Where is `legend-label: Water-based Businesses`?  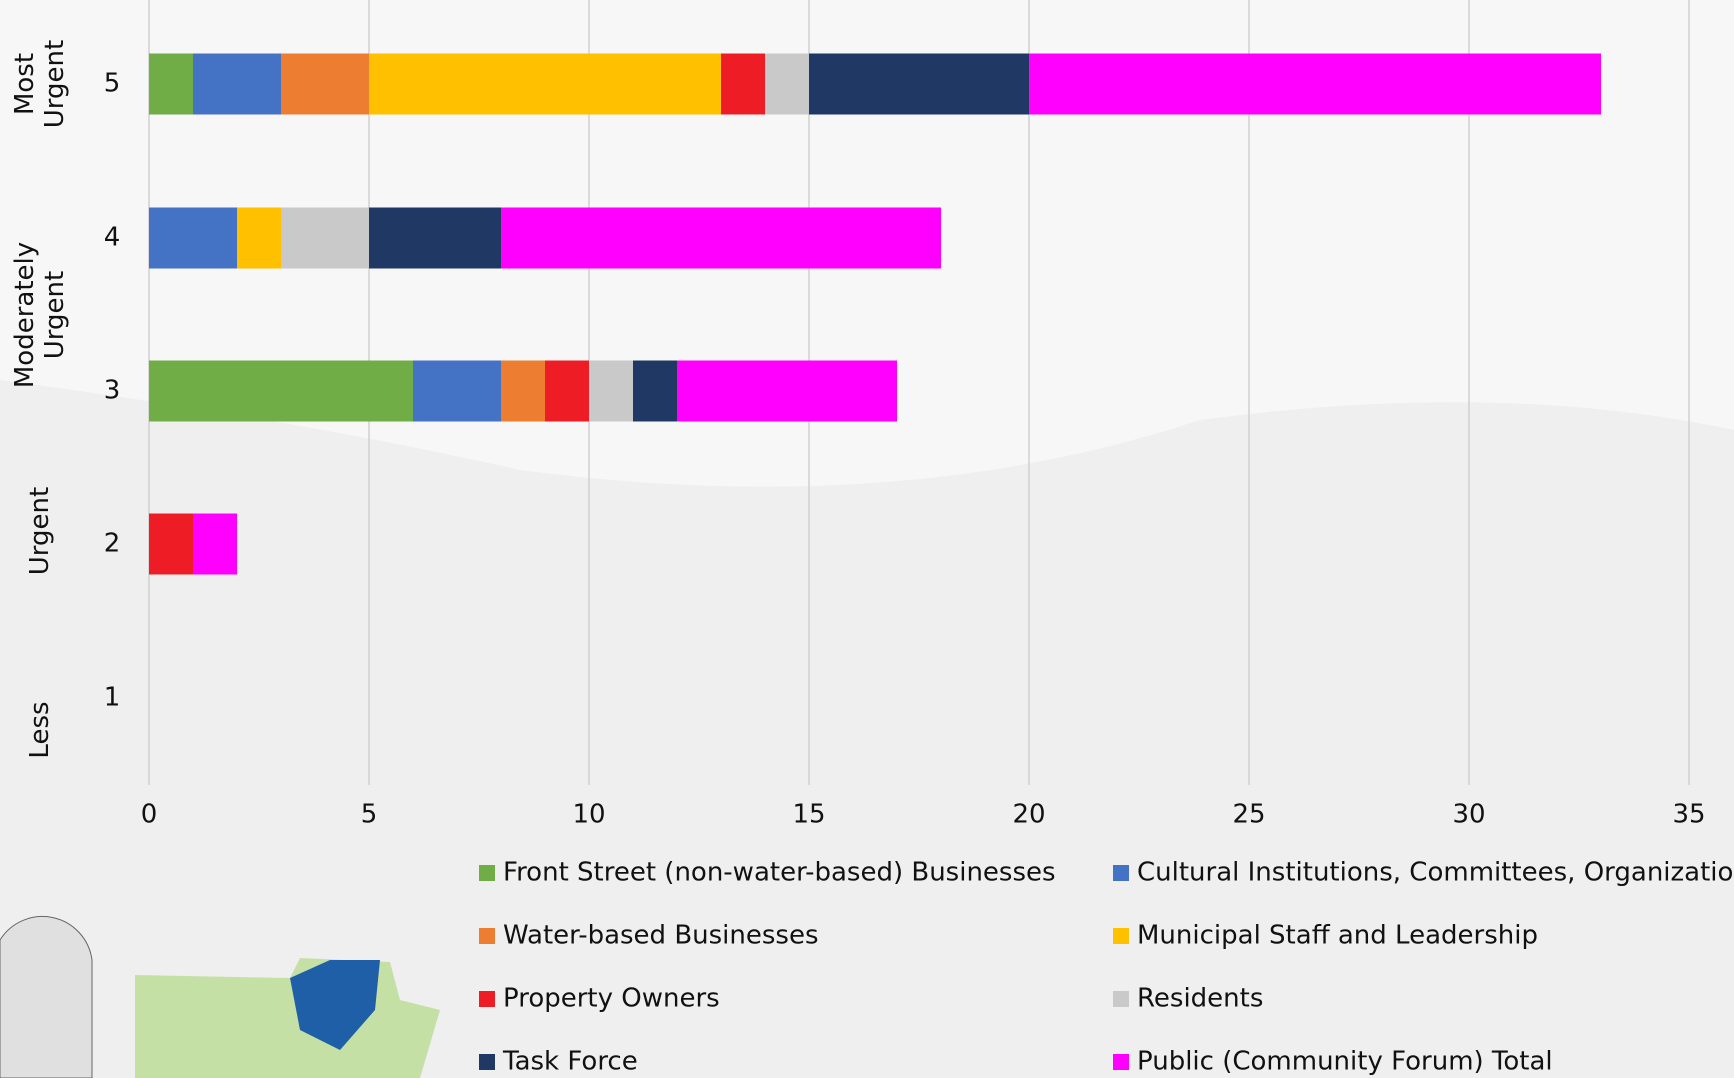 legend-label: Water-based Businesses is located at coordinates (661, 936).